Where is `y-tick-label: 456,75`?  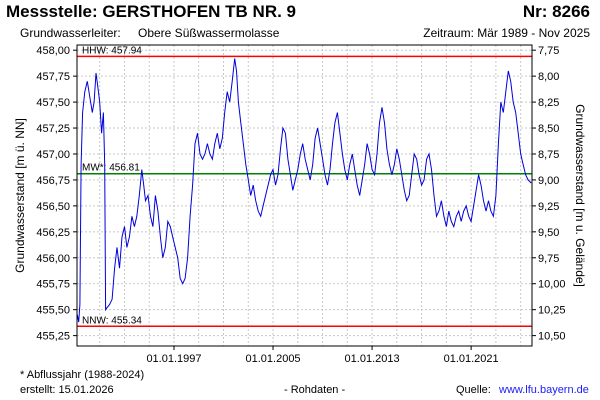 y-tick-label: 456,75 is located at coordinates (53, 181).